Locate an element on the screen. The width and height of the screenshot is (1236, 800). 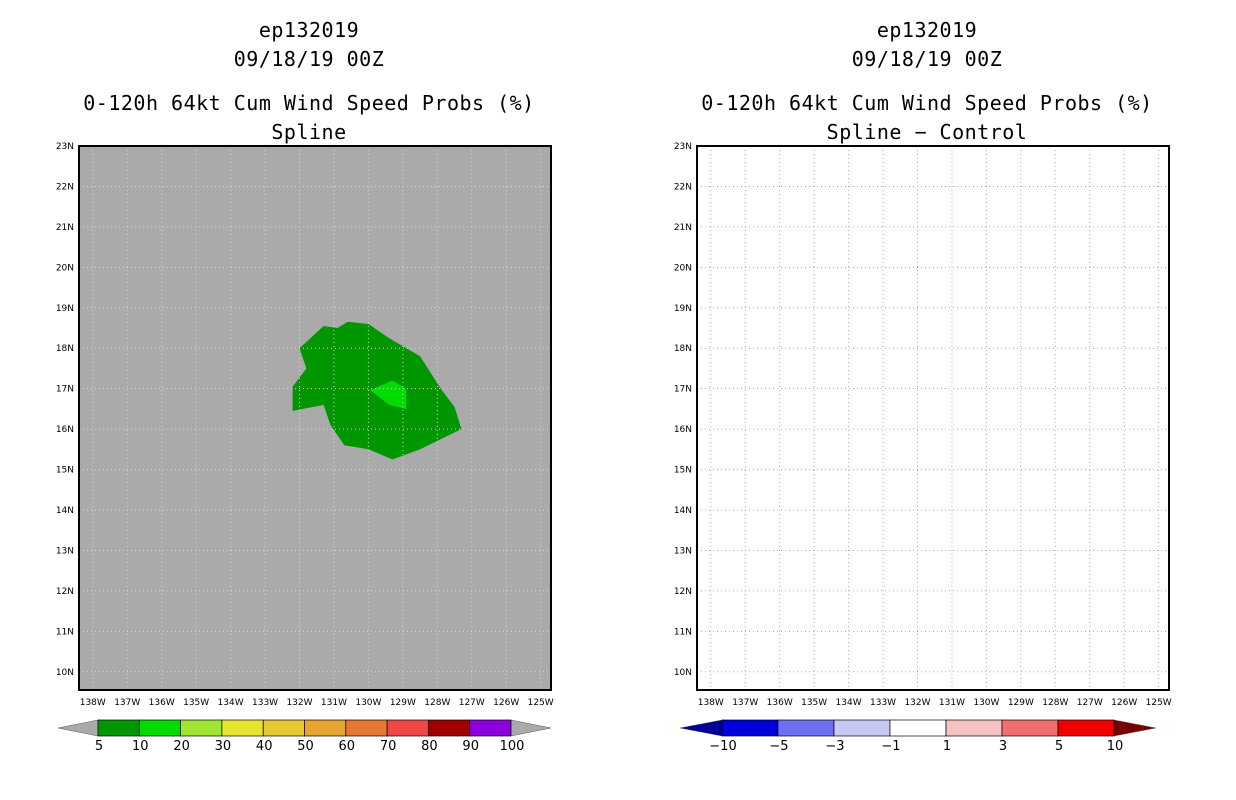
colorbar-label: −3 is located at coordinates (834, 746).